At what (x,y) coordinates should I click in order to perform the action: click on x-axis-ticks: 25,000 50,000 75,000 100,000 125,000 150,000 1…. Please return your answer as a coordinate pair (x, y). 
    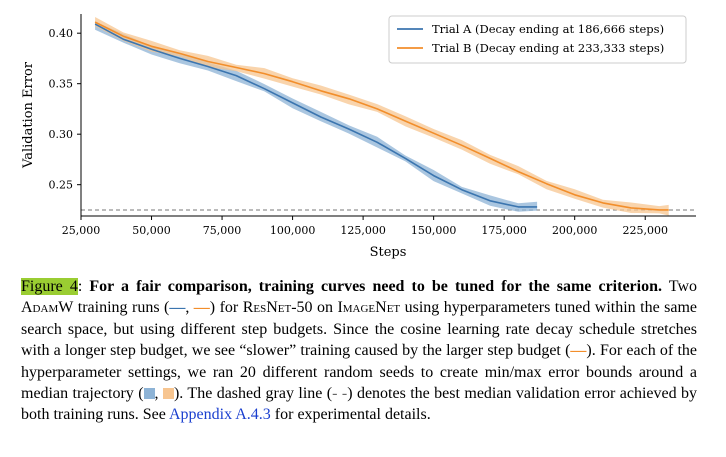
    Looking at the image, I should click on (365, 226).